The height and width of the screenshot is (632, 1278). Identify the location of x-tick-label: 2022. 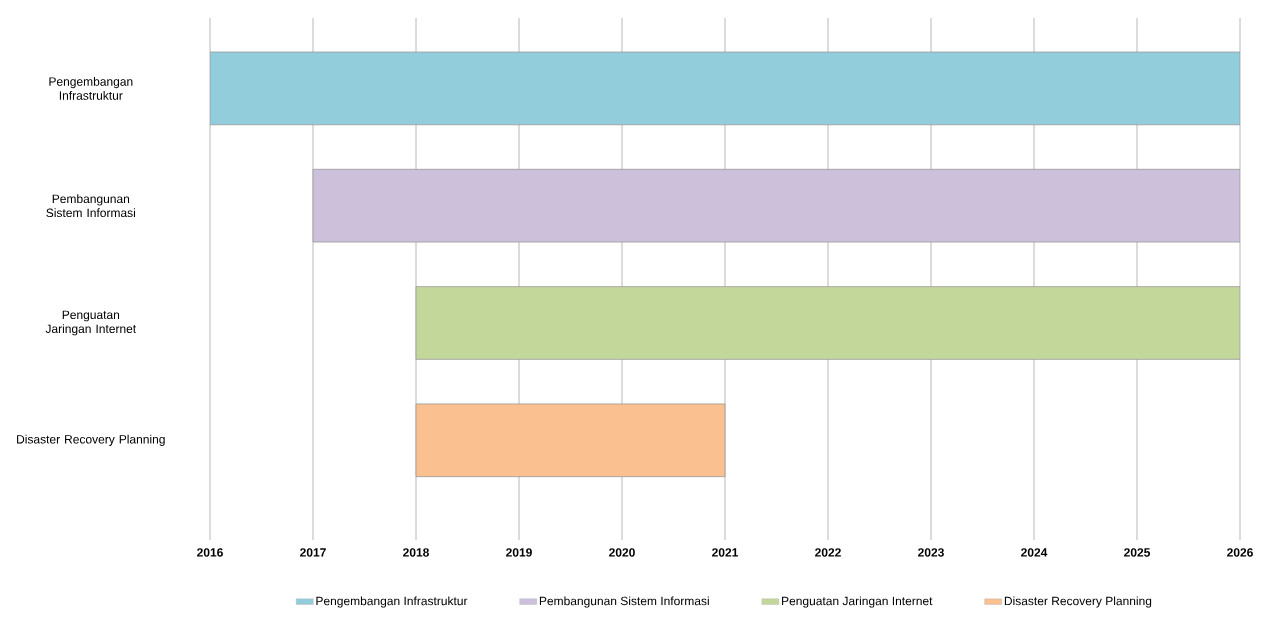
(828, 552).